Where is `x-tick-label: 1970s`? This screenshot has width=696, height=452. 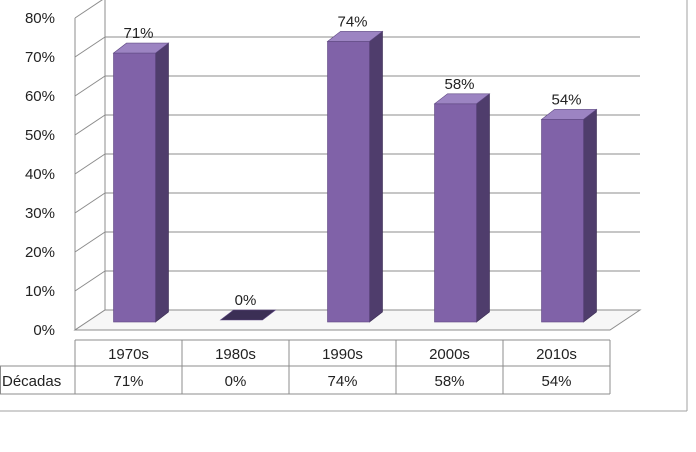
x-tick-label: 1970s is located at coordinates (128, 354).